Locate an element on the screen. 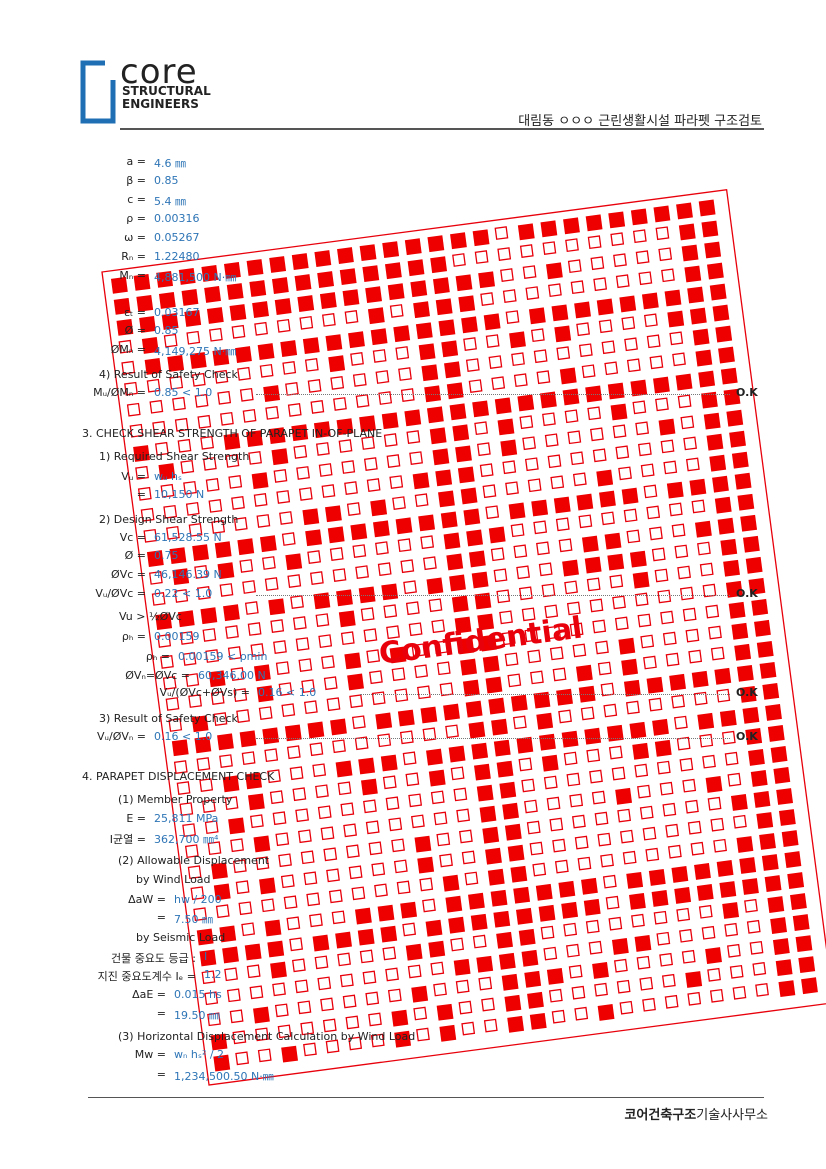  line-value: 0.85 < 1.0 is located at coordinates (183, 392).